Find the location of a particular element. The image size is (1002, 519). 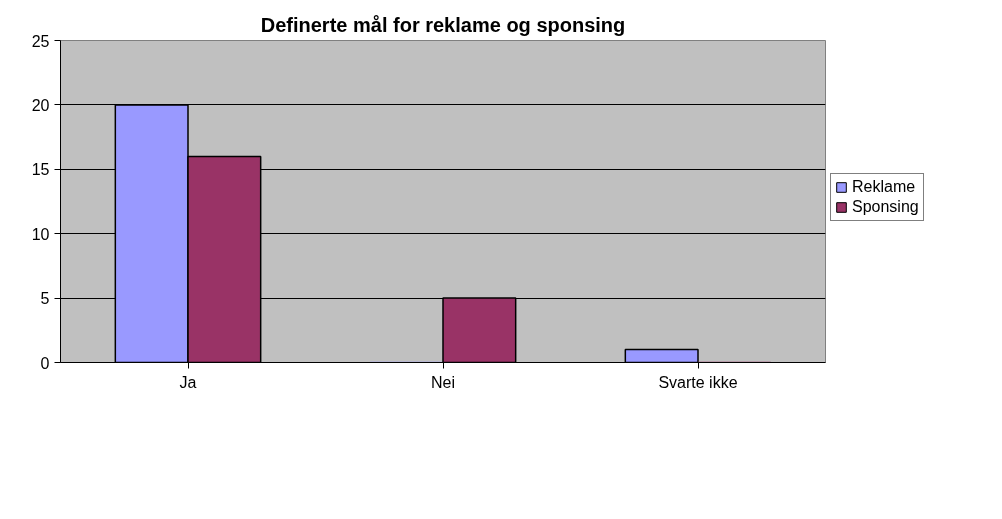

y-tick-label: 5 is located at coordinates (45, 299).